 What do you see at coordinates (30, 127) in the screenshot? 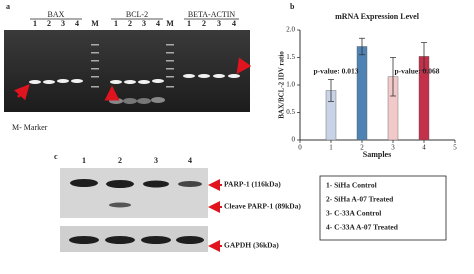
I see `marker-note: M- Marker` at bounding box center [30, 127].